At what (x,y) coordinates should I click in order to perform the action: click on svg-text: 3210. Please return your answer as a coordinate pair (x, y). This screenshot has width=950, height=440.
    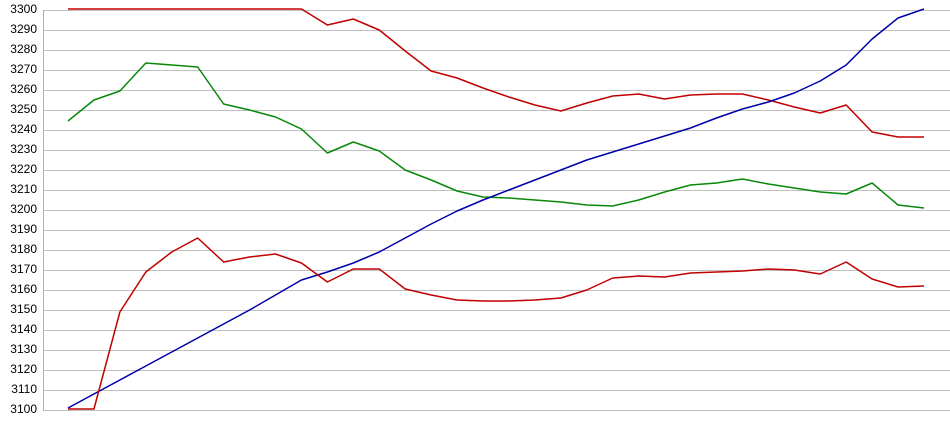
    Looking at the image, I should click on (23, 189).